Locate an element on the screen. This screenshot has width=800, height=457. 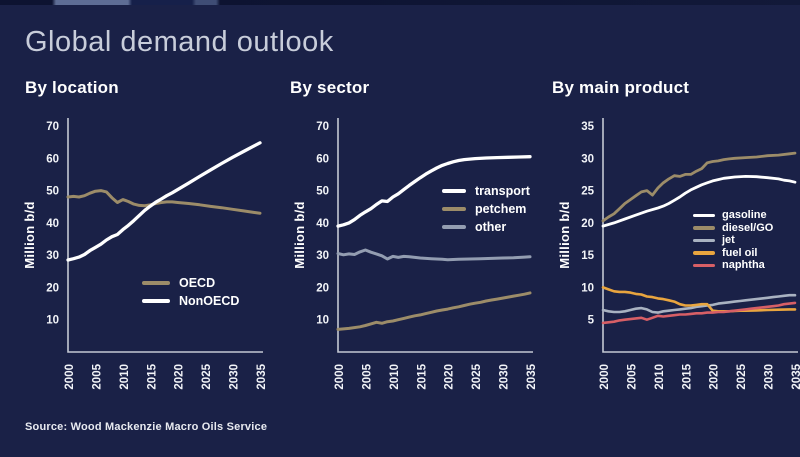
legend-item: other is located at coordinates (486, 227).